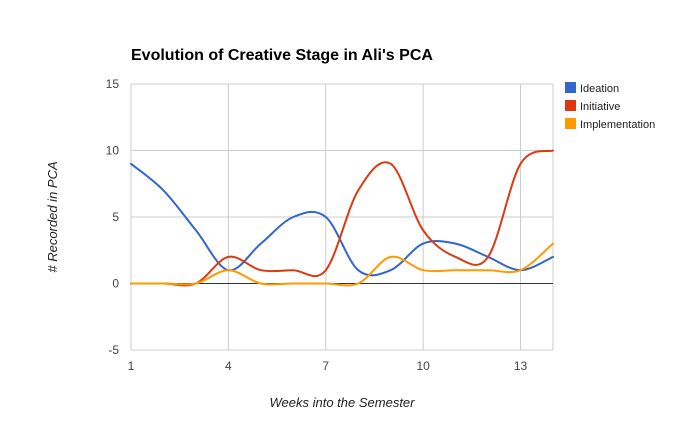 The height and width of the screenshot is (433, 685). I want to click on y-tick-label: 15, so click(113, 84).